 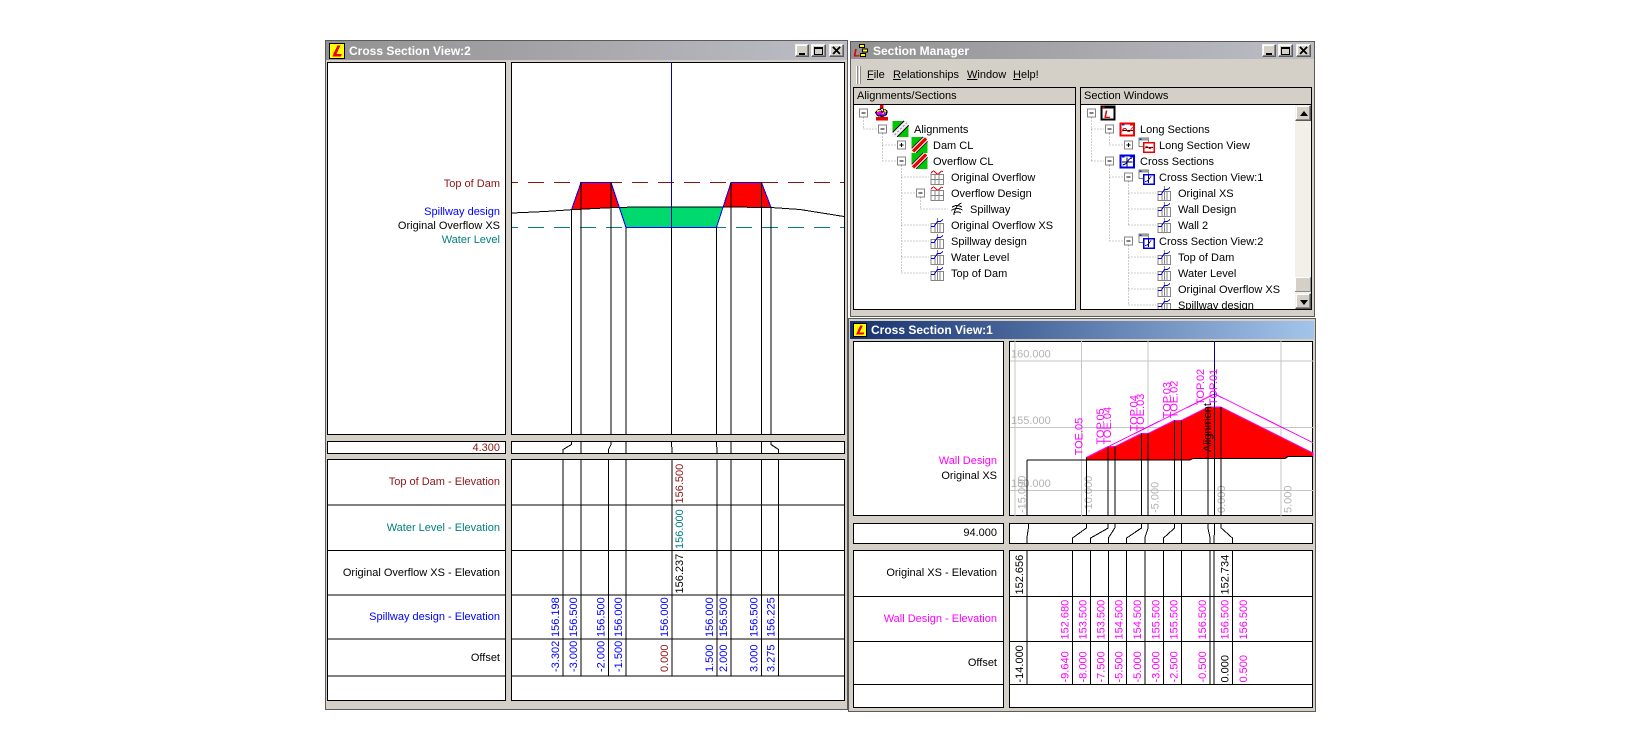 What do you see at coordinates (1203, 666) in the screenshot?
I see `svg-text: -0.500` at bounding box center [1203, 666].